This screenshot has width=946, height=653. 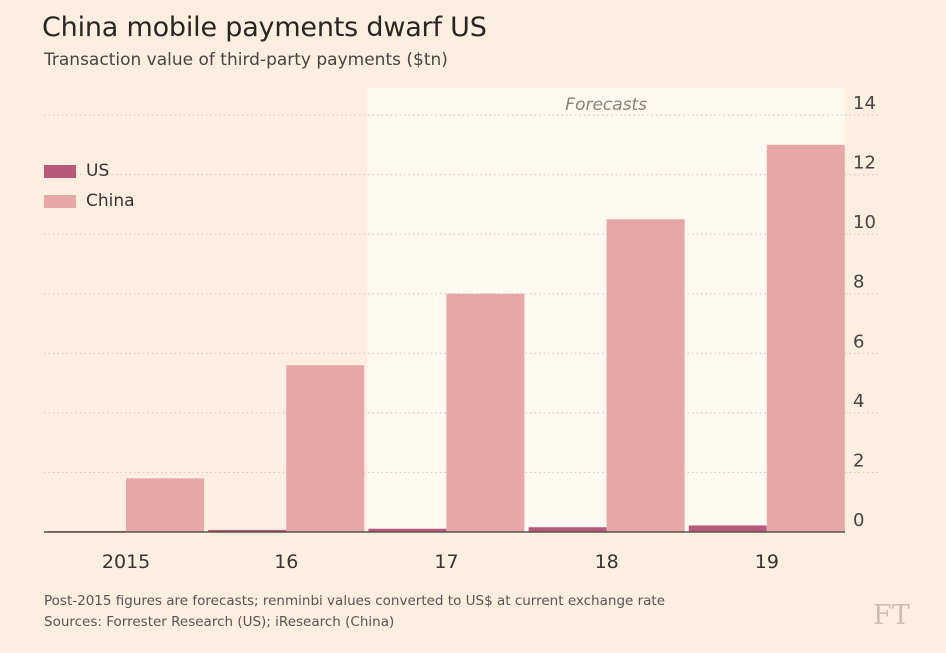 I want to click on ft-logo: FT, so click(x=891, y=615).